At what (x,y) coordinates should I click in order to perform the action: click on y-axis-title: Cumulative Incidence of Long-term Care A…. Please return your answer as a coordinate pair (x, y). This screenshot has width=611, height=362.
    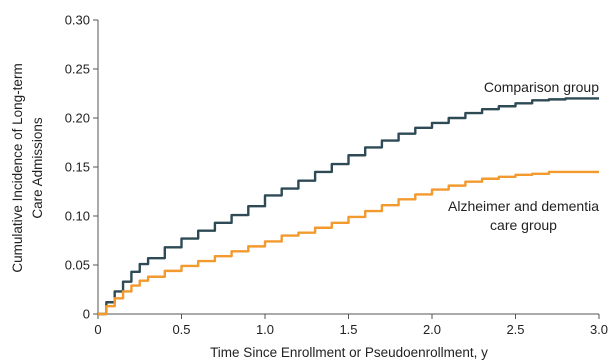
    Looking at the image, I should click on (27, 167).